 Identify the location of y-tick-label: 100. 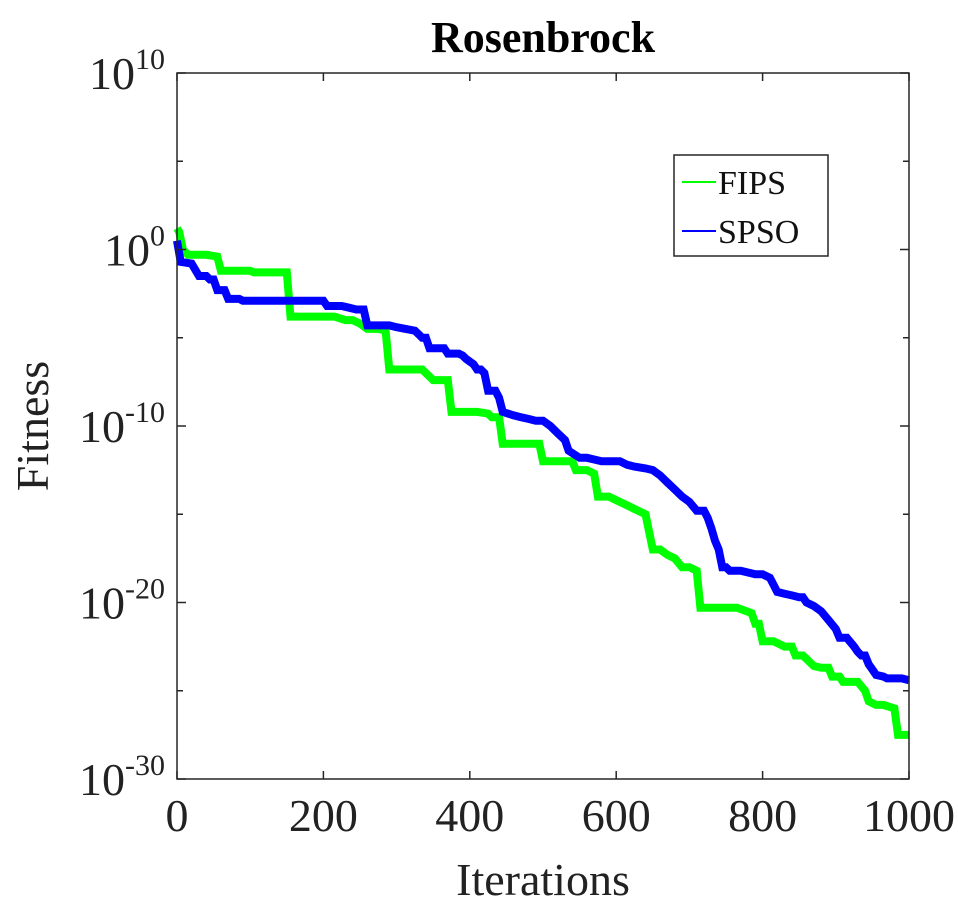
(134, 248).